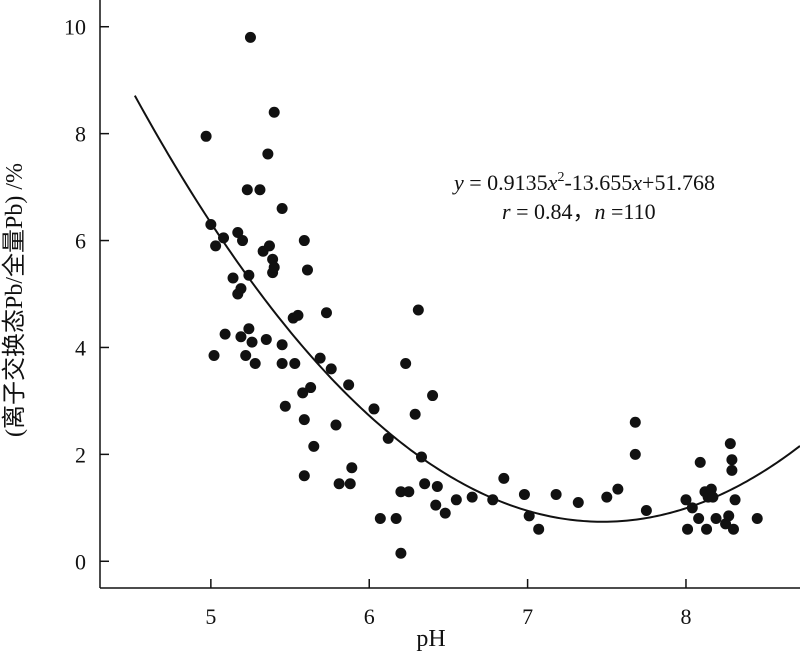 The width and height of the screenshot is (800, 654). Describe the element at coordinates (598, 182) in the screenshot. I see `eq-coef-b: -13.655` at that location.